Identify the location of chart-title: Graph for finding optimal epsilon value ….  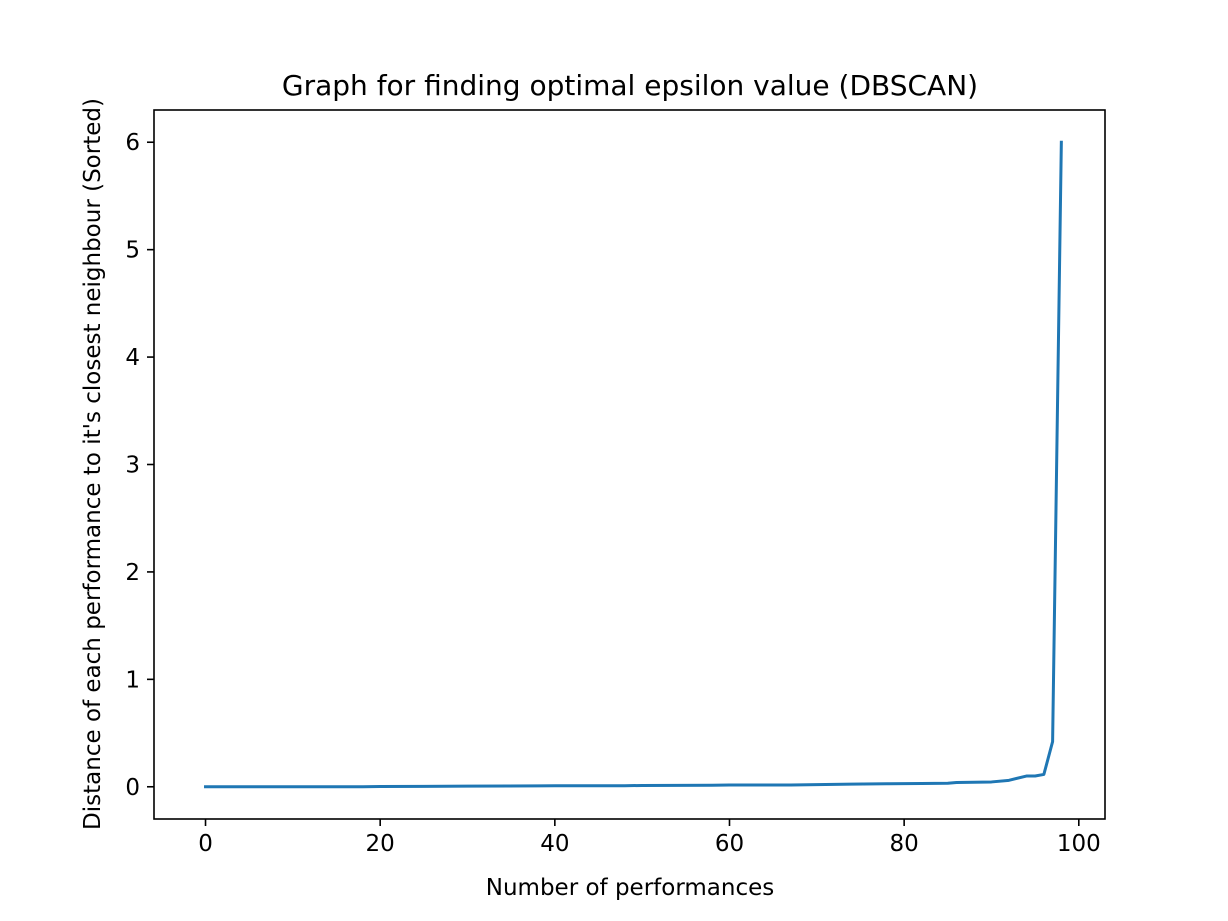
(630, 85).